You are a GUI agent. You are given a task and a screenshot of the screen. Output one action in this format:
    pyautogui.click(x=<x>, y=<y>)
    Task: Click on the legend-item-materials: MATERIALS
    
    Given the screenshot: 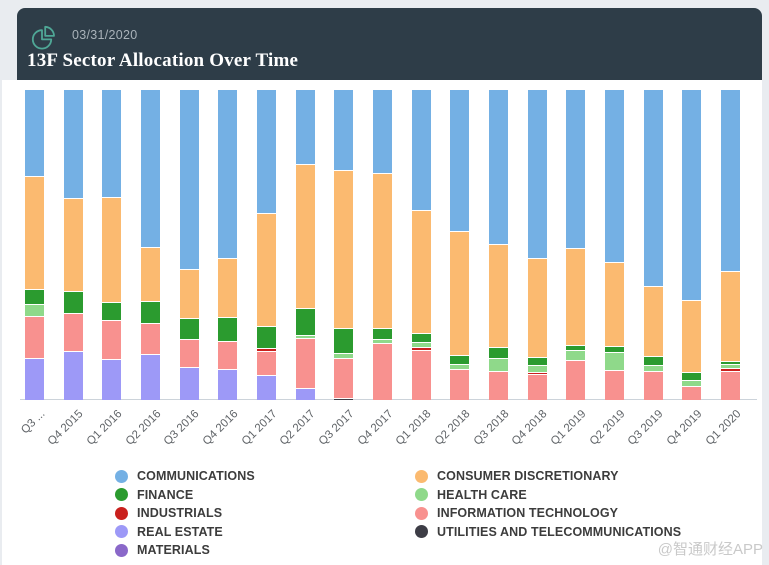 What is the action you would take?
    pyautogui.click(x=265, y=550)
    